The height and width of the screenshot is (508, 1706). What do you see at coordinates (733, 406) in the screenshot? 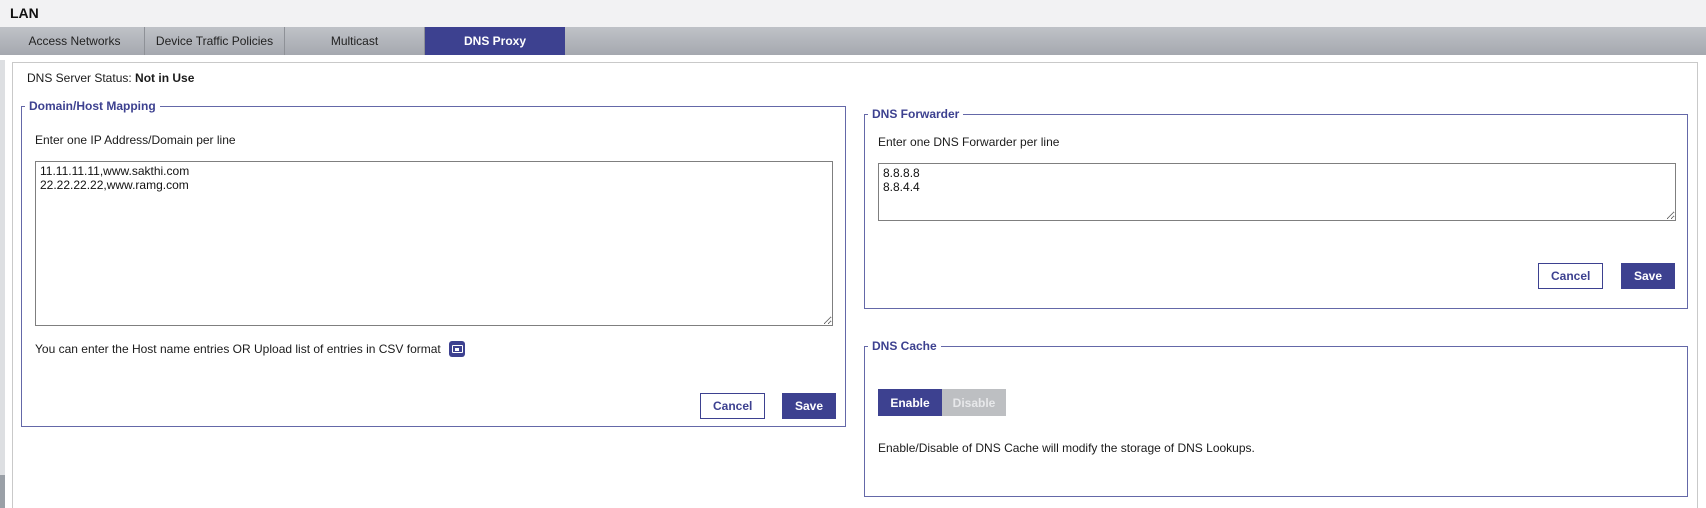
I see `mapping-cancel-button: Cancel` at bounding box center [733, 406].